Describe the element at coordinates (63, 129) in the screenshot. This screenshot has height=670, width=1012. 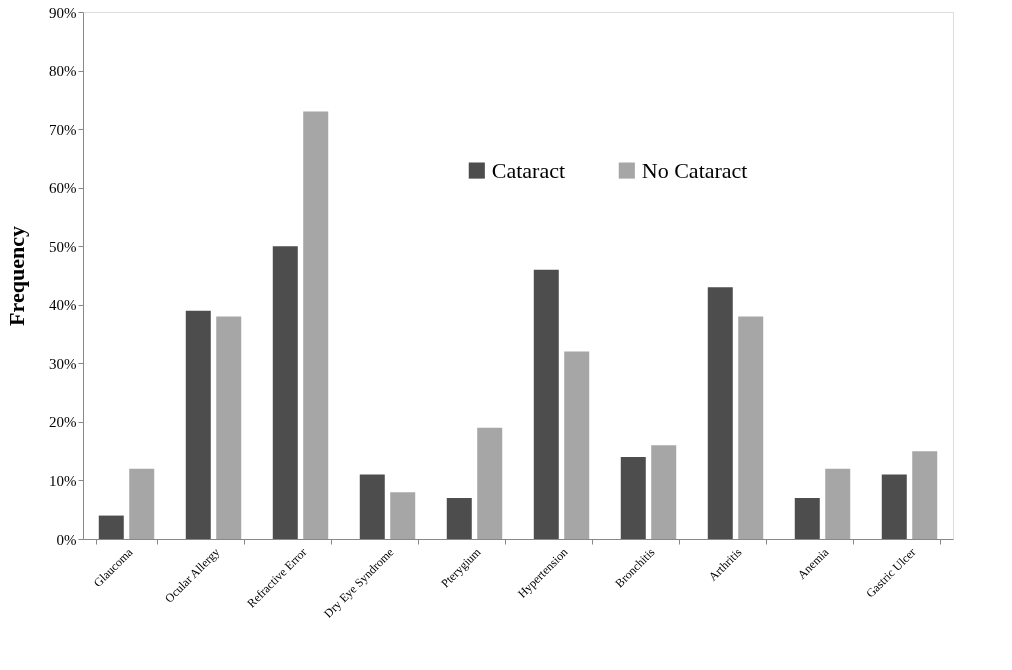
I see `y-tick-label: 70%` at that location.